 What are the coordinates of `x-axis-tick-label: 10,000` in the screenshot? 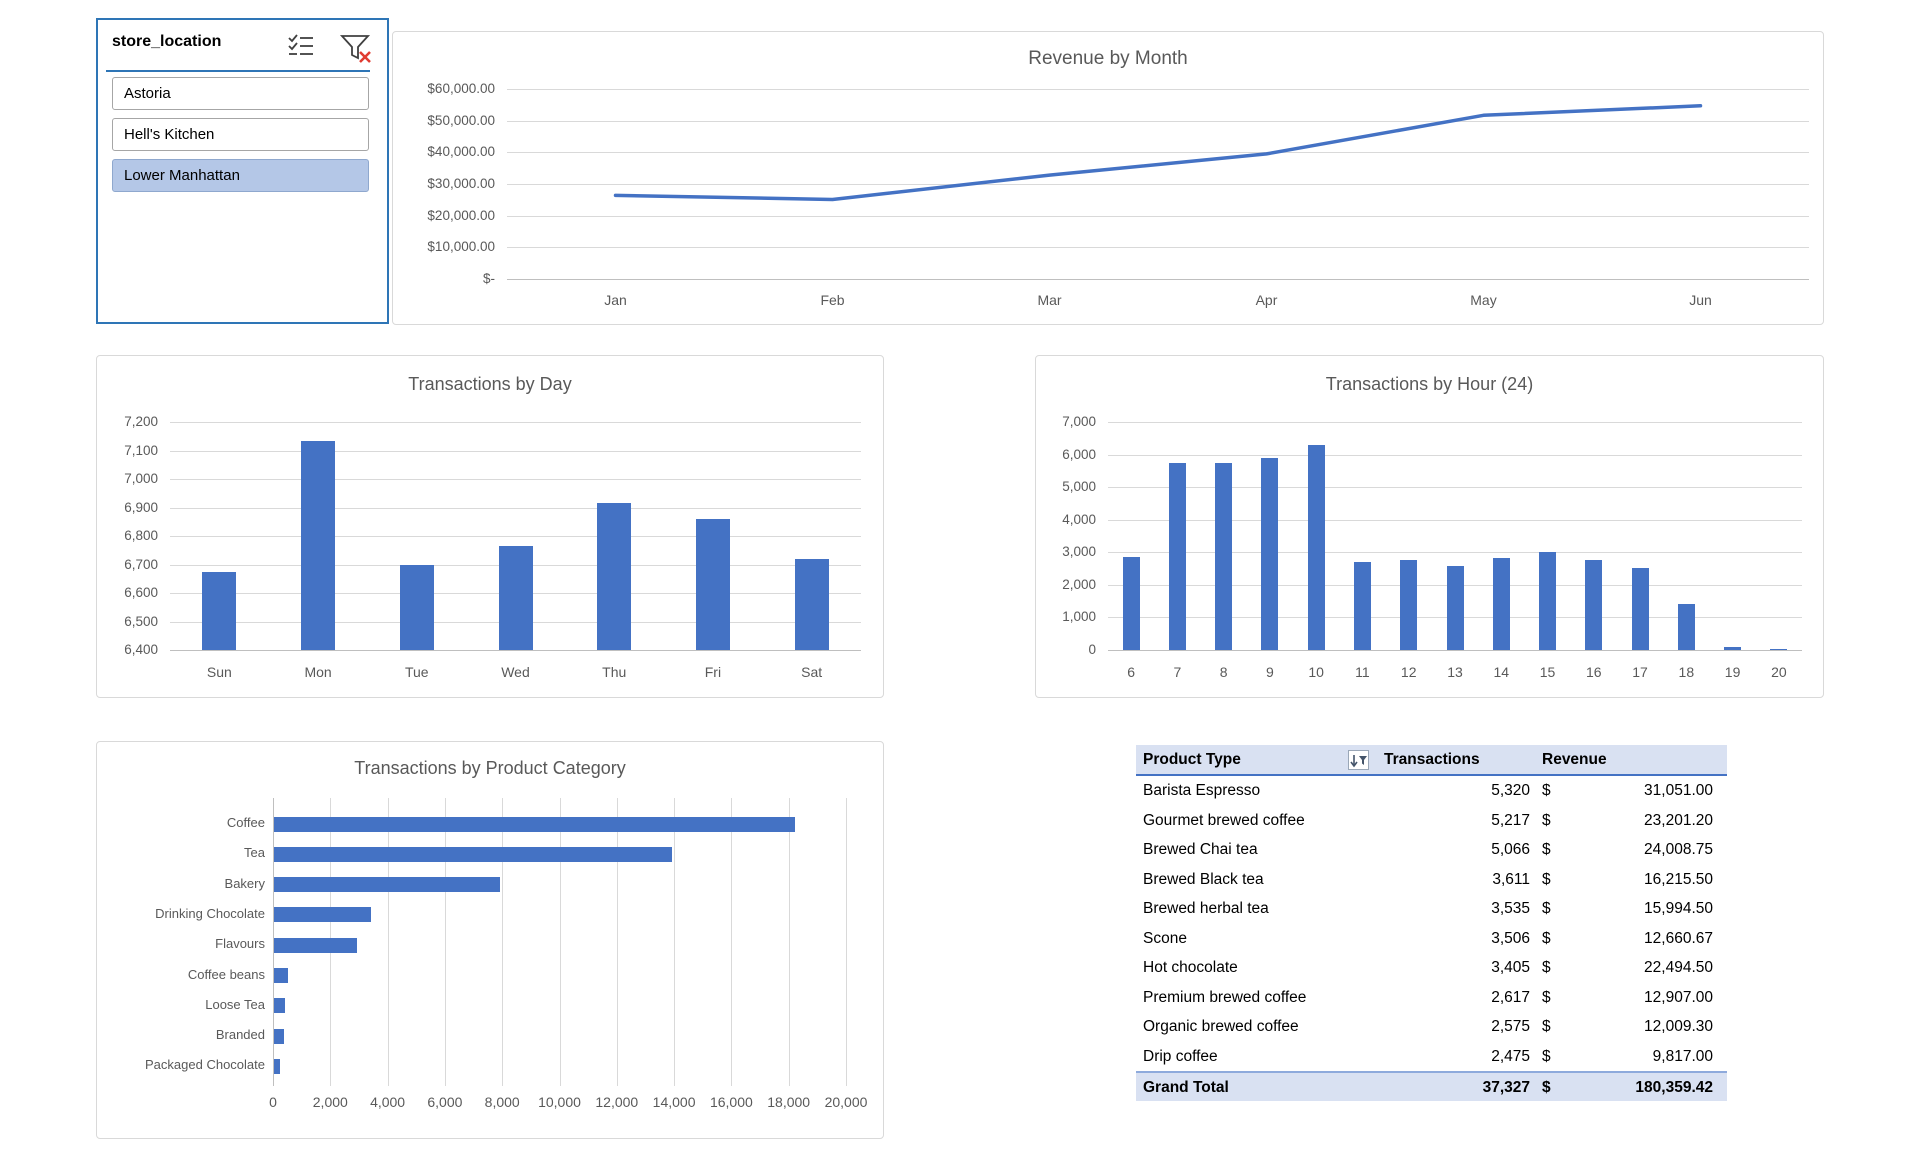 It's located at (559, 1102).